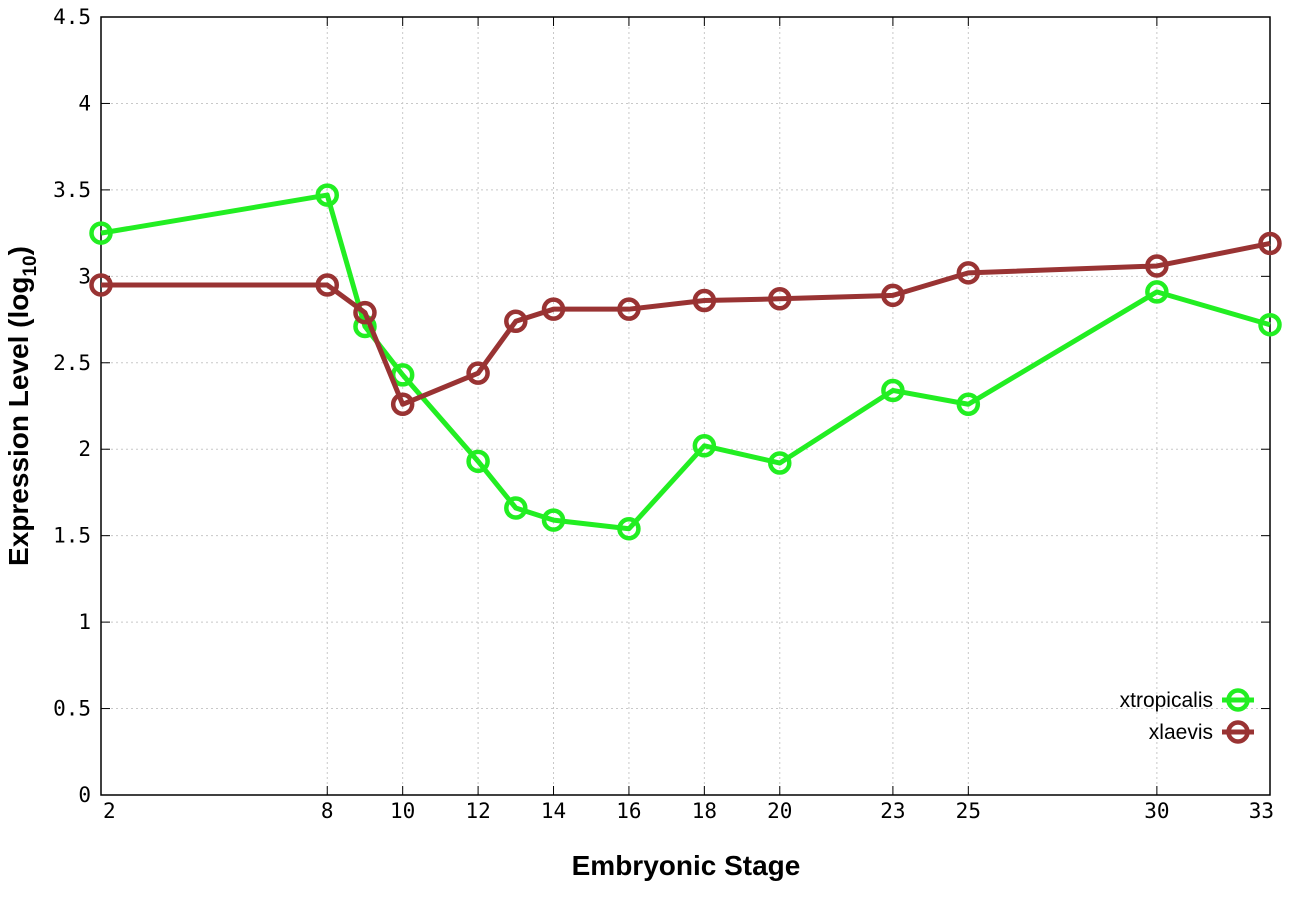  Describe the element at coordinates (72, 17) in the screenshot. I see `y-tick-label: 4.5` at that location.